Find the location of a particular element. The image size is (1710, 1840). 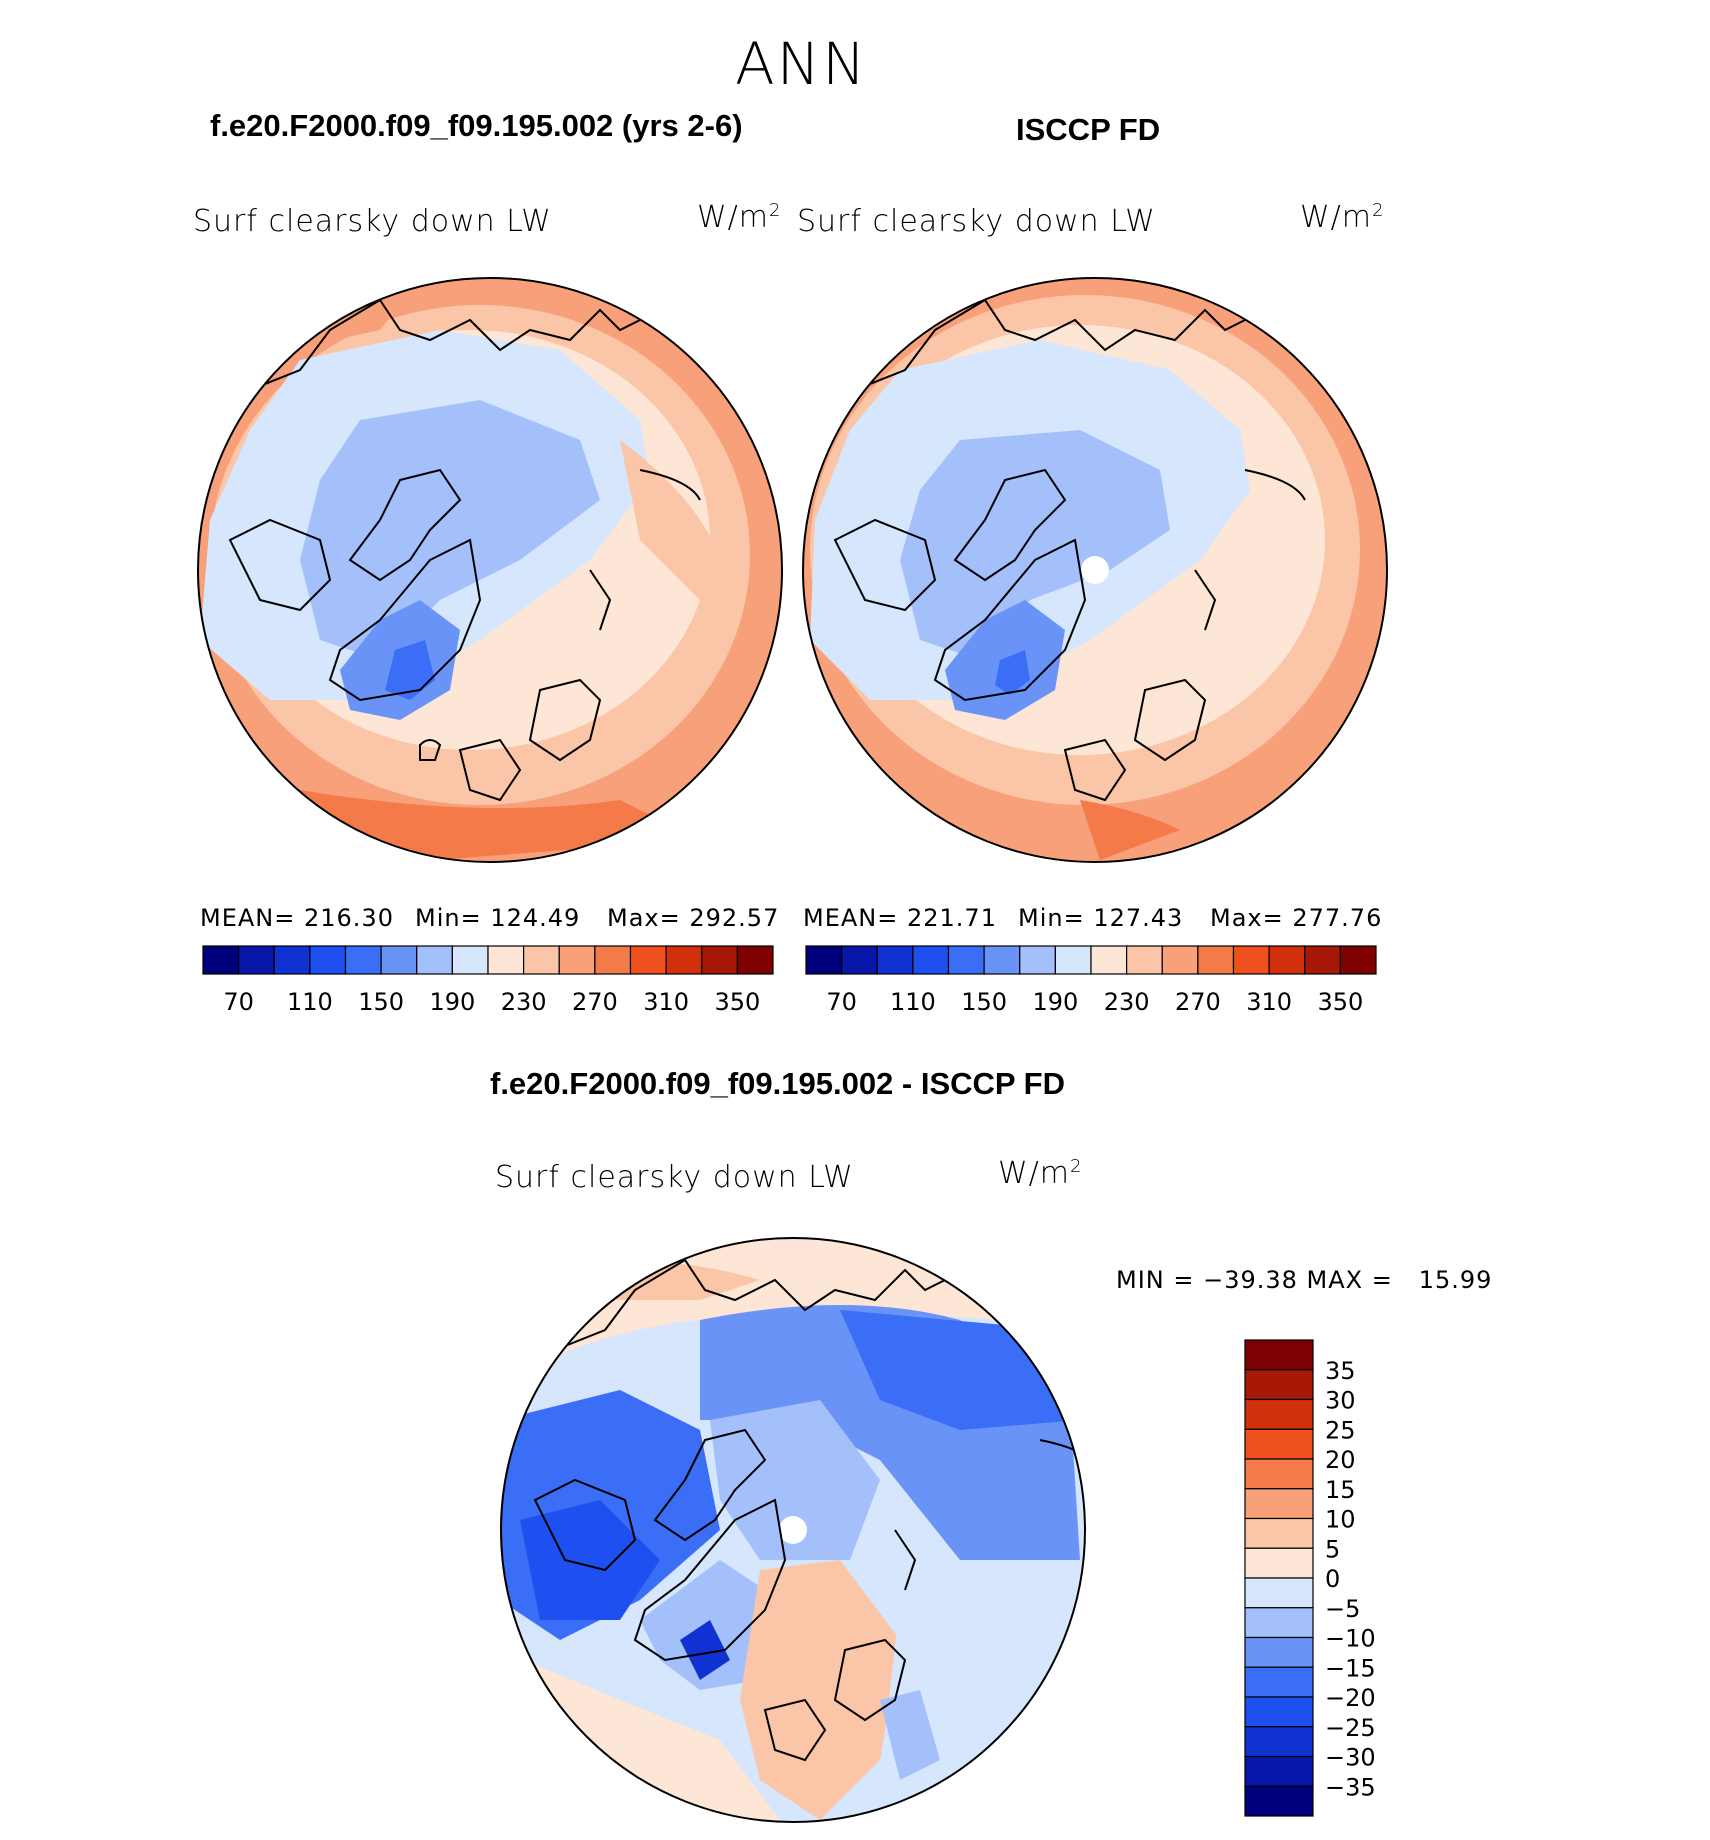

colorbar3-tick-label: 30 is located at coordinates (1340, 1401).